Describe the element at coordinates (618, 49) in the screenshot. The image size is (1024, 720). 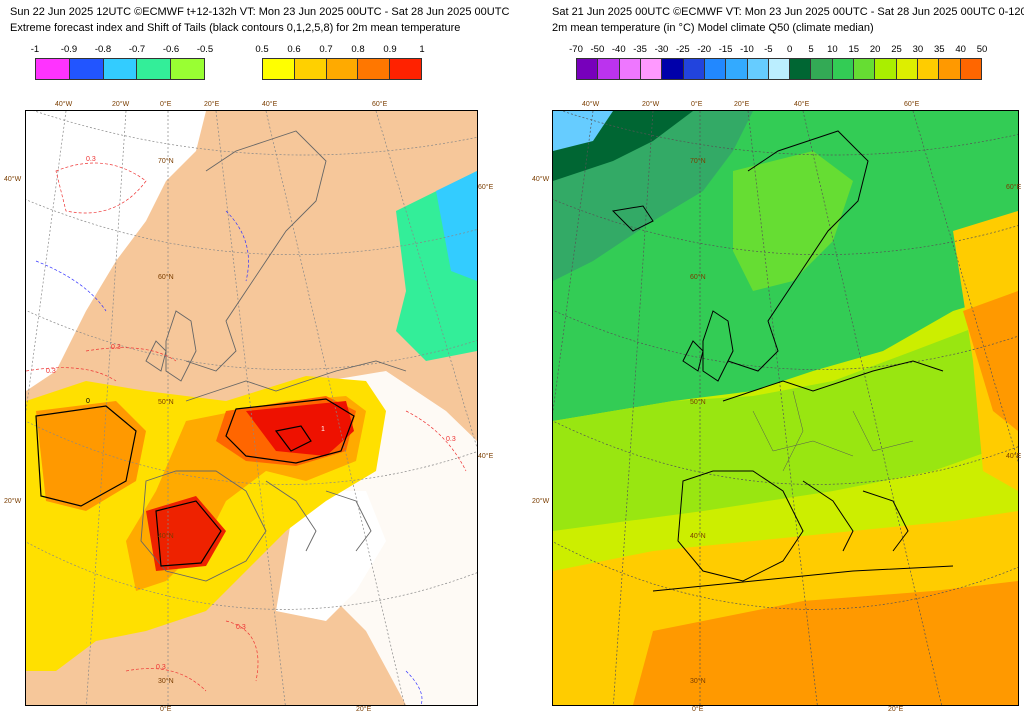
I see `legend-label: -40` at that location.